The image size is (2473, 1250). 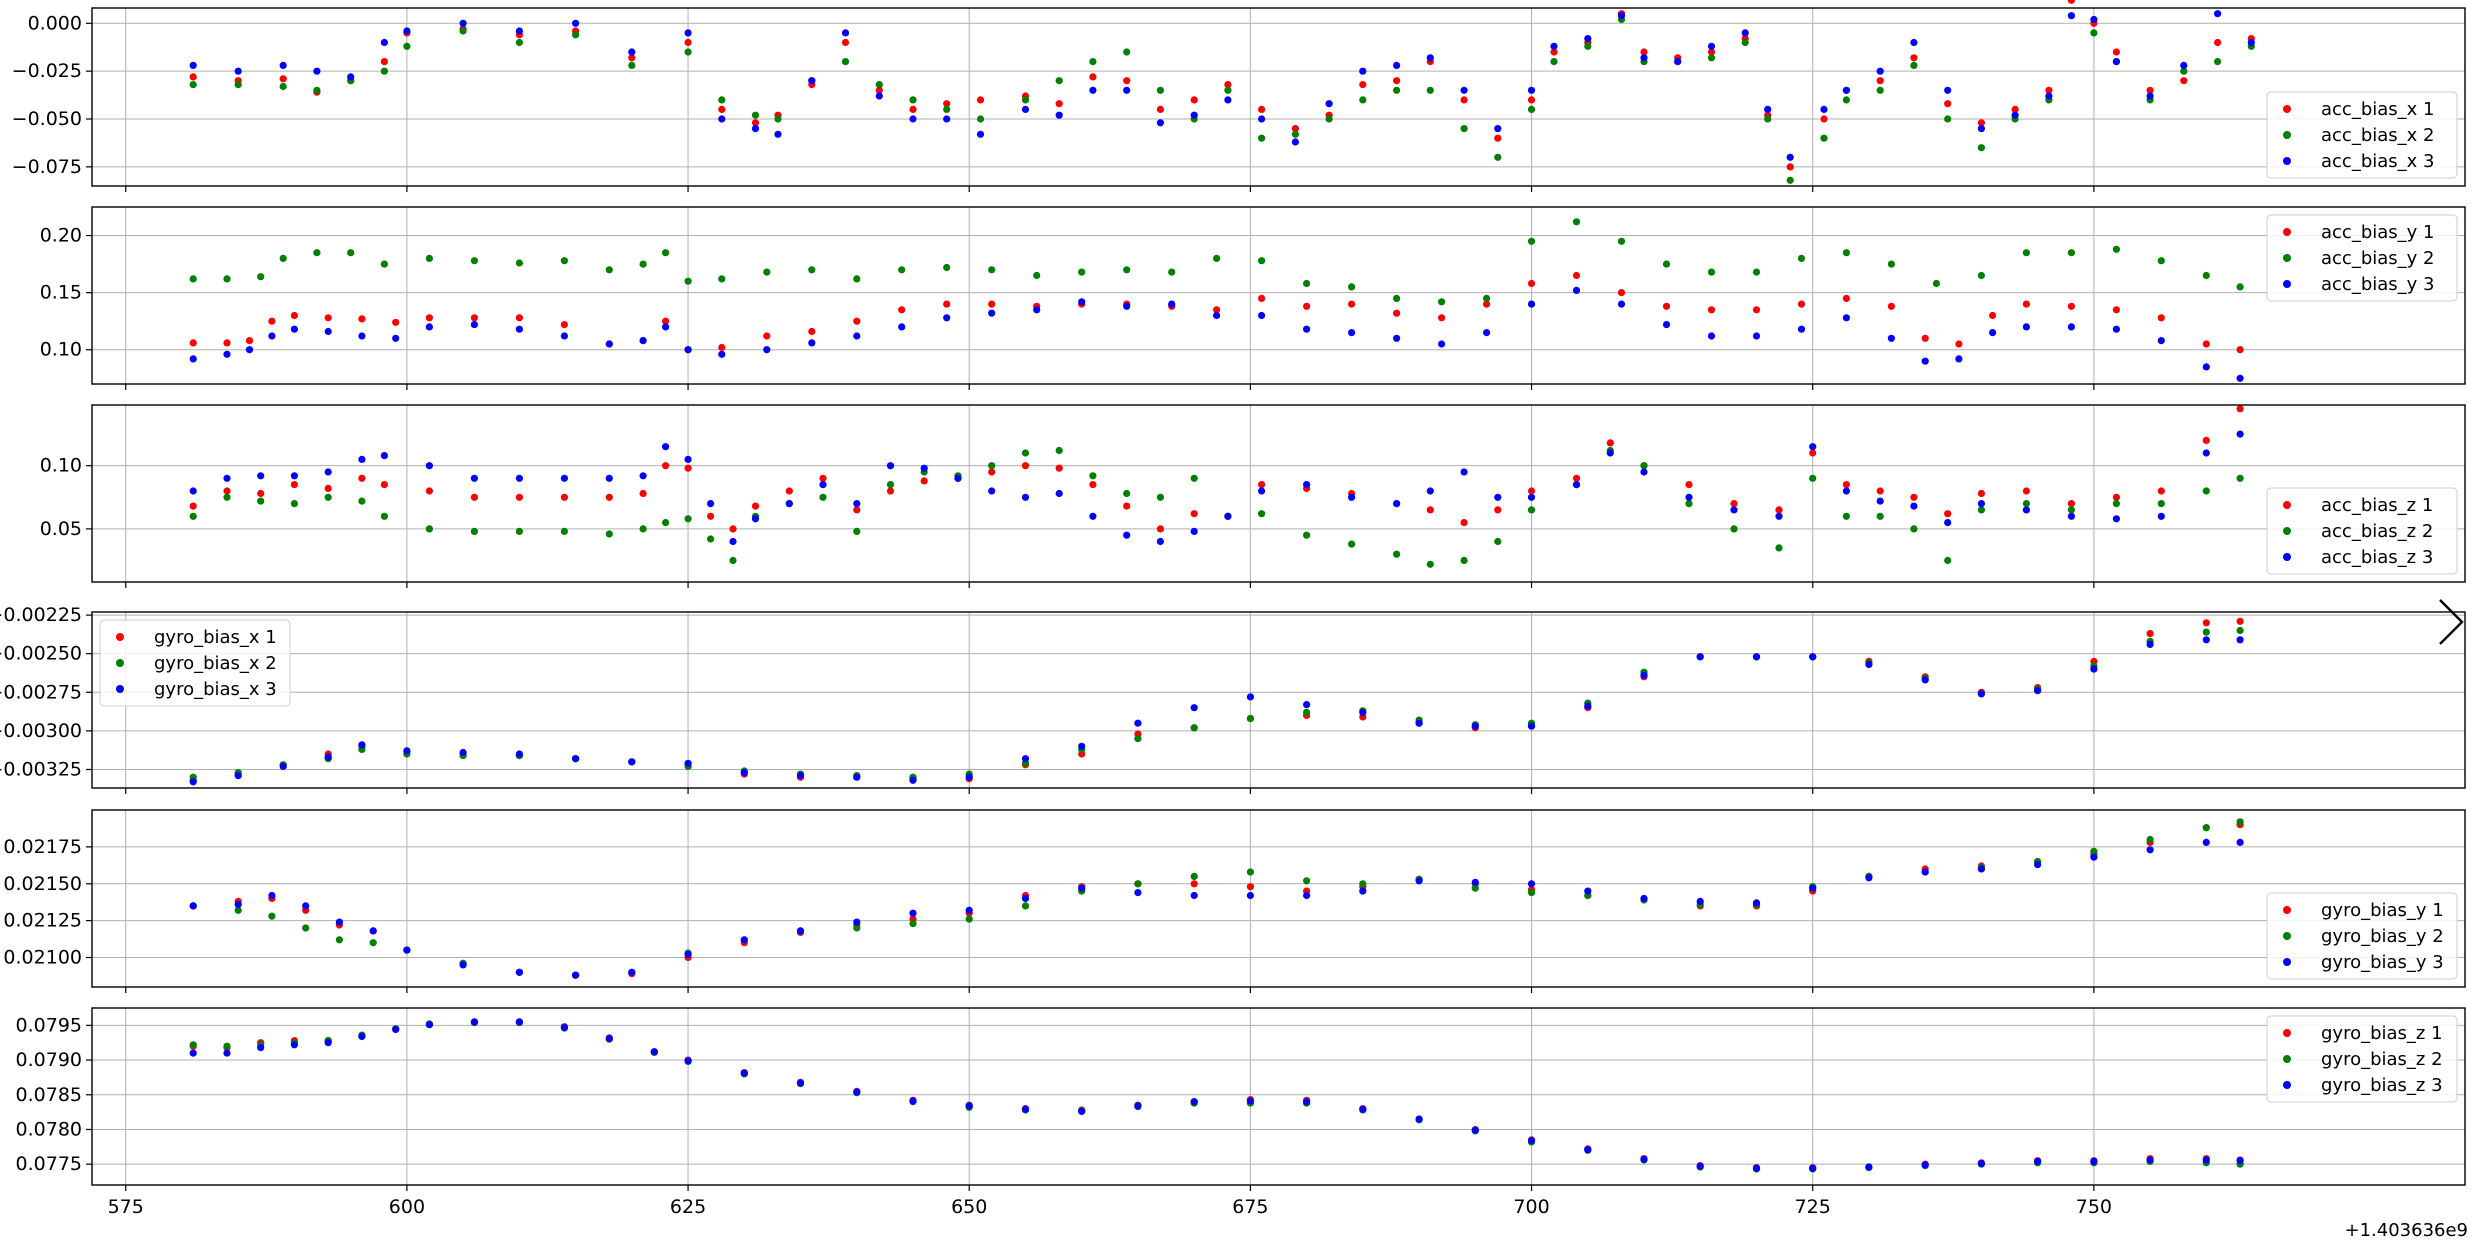 What do you see at coordinates (49, 1129) in the screenshot?
I see `y-tick-label: 0.0780` at bounding box center [49, 1129].